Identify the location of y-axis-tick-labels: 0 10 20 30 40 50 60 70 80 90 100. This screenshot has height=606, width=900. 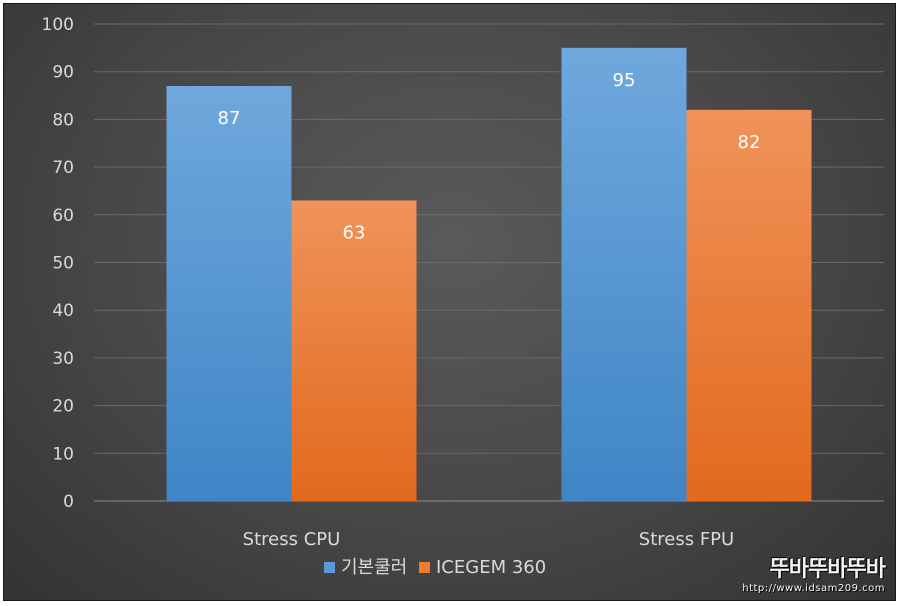
(58, 263).